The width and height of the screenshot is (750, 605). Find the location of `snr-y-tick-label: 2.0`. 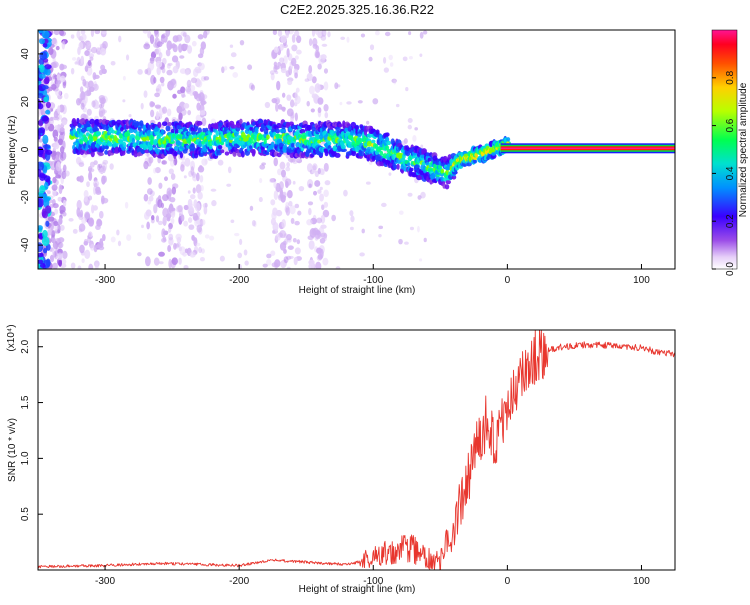

snr-y-tick-label: 2.0 is located at coordinates (25, 346).